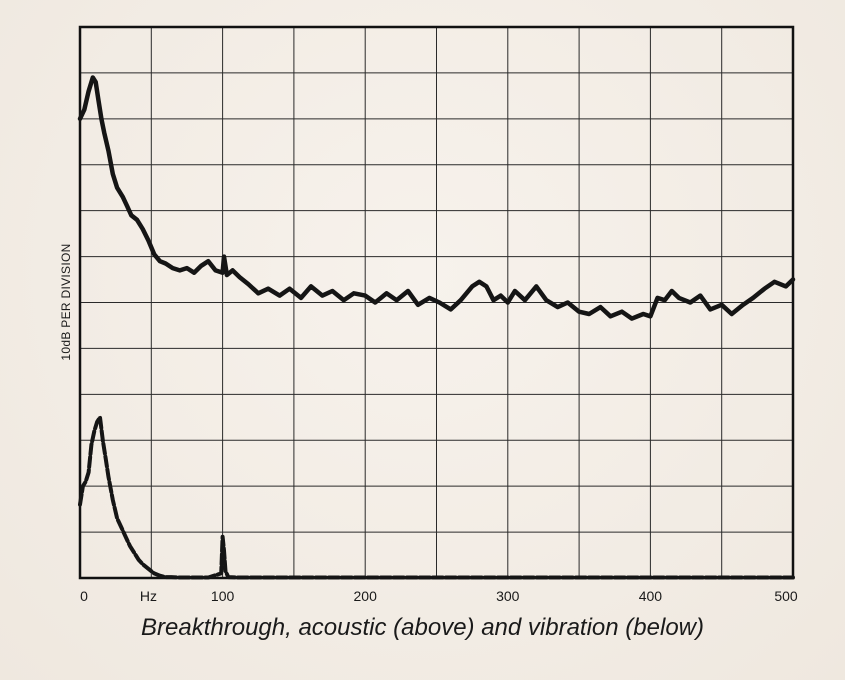 Image resolution: width=845 pixels, height=680 pixels. Describe the element at coordinates (786, 596) in the screenshot. I see `x-tick-label: 500` at that location.